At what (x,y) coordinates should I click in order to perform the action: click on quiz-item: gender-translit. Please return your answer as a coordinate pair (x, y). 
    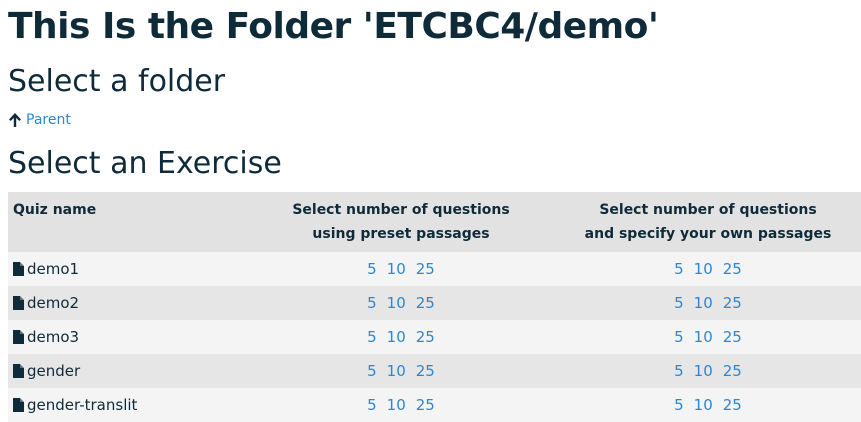
    Looking at the image, I should click on (128, 405).